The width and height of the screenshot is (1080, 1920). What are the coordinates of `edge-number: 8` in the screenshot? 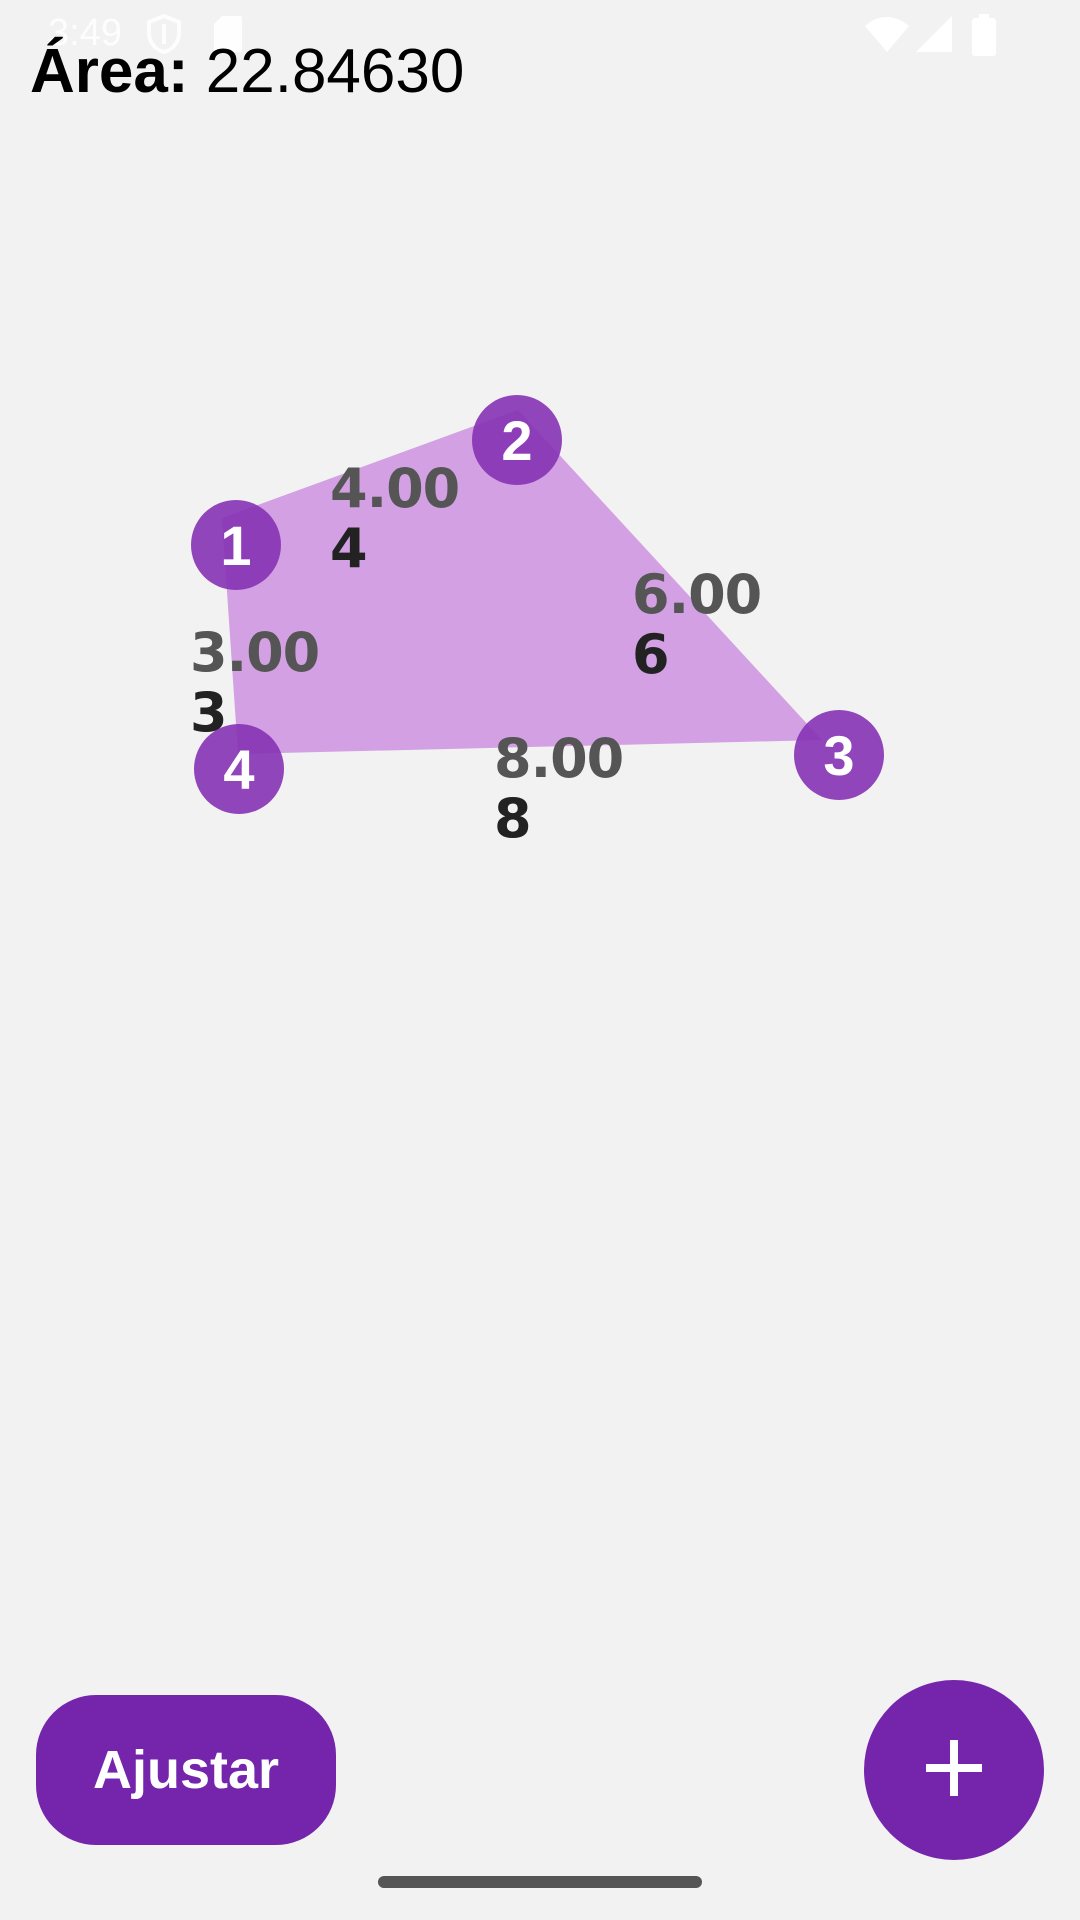 It's located at (513, 818).